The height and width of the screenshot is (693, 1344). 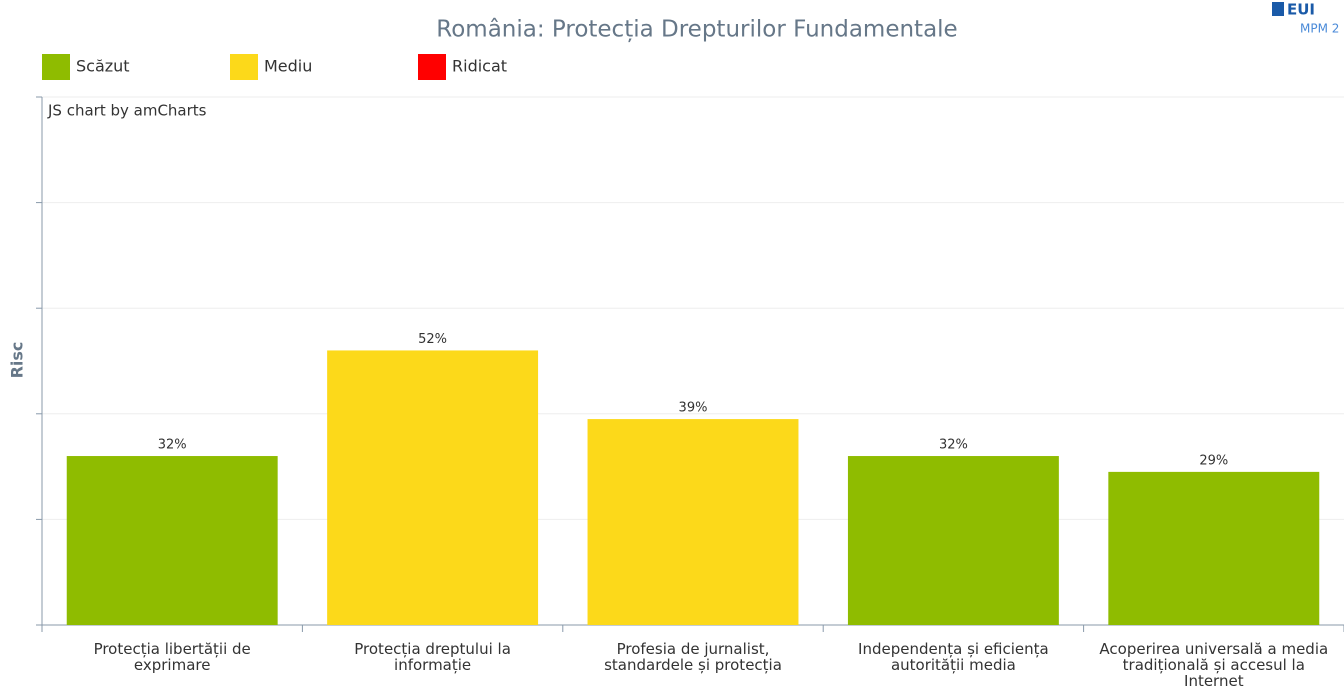 What do you see at coordinates (479, 66) in the screenshot?
I see `legend-label: Ridicat` at bounding box center [479, 66].